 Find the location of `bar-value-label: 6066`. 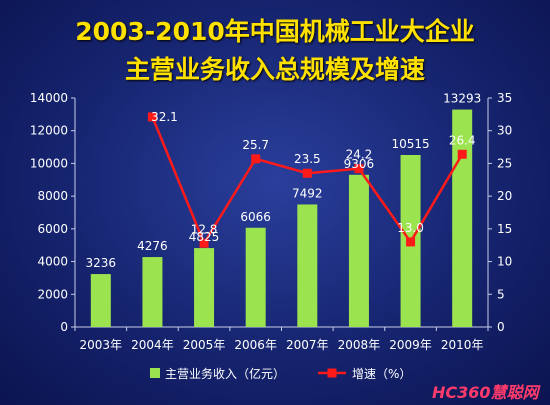

bar-value-label: 6066 is located at coordinates (255, 217).